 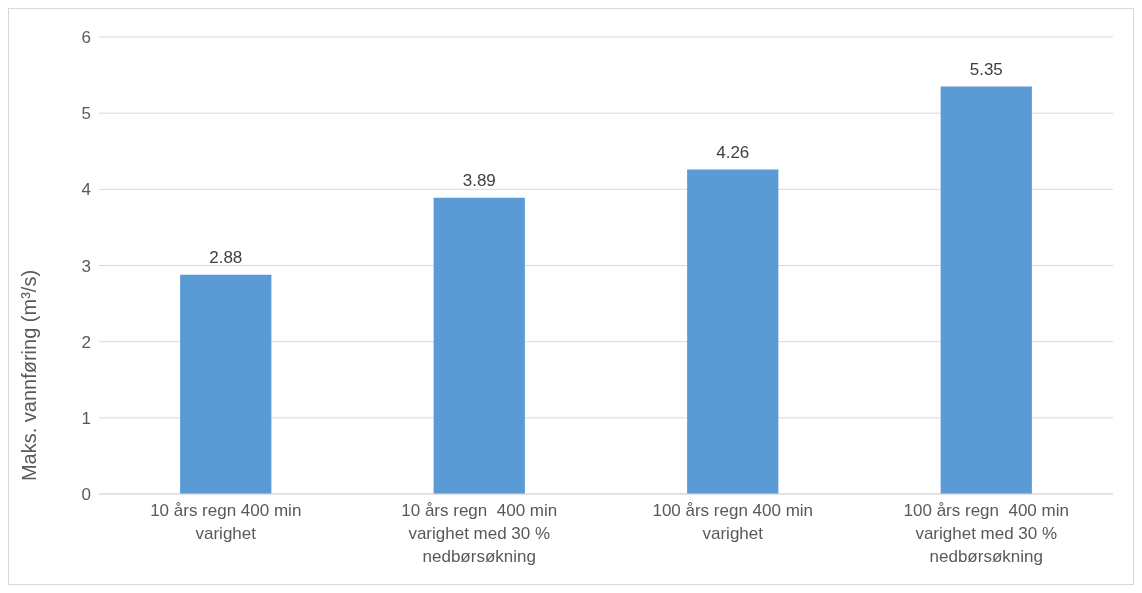 What do you see at coordinates (986, 533) in the screenshot?
I see `x-tick-label: 100 års regn 400 min varighet med 30 % nedbørsøkning` at bounding box center [986, 533].